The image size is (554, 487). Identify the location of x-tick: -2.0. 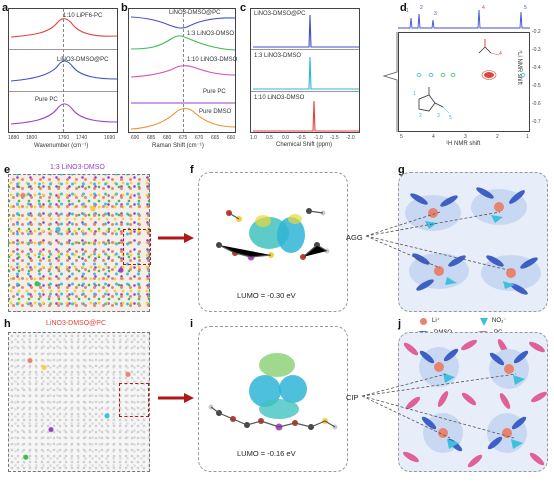
(350, 138).